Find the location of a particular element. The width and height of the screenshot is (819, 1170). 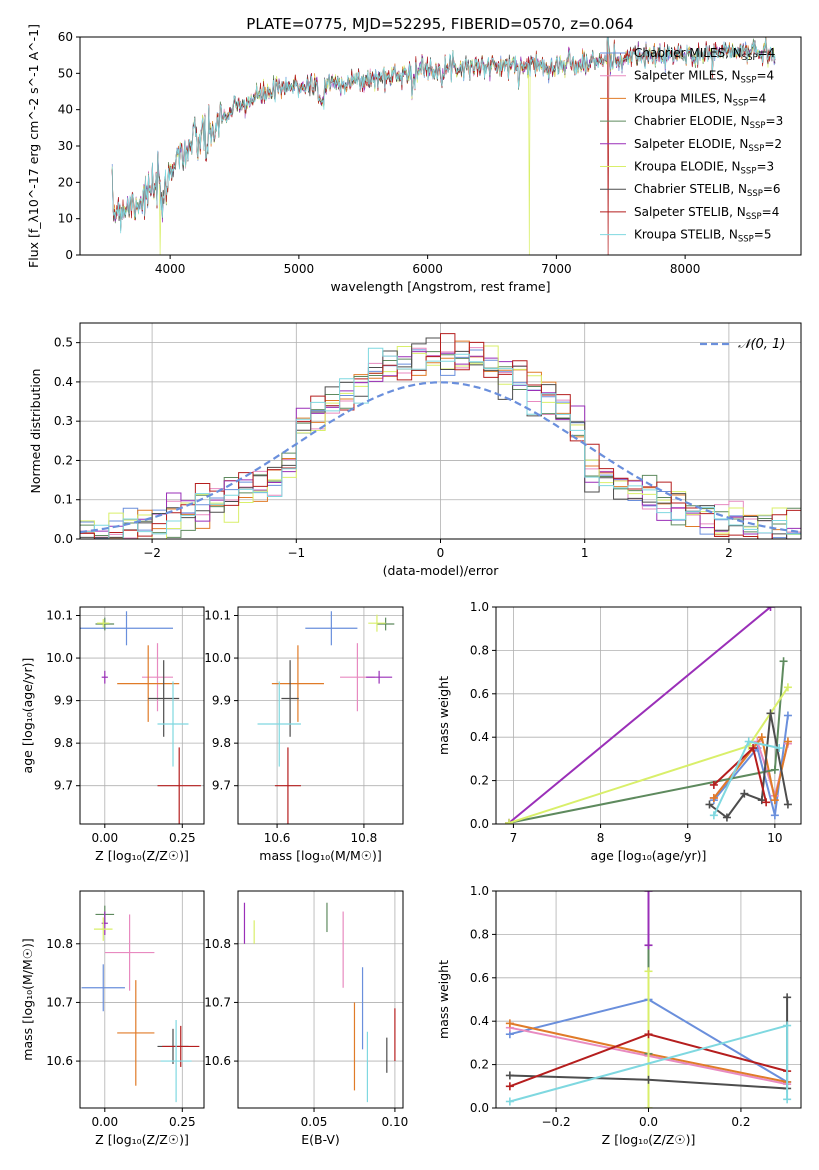

y-tick-label: 0.6 is located at coordinates (479, 694).